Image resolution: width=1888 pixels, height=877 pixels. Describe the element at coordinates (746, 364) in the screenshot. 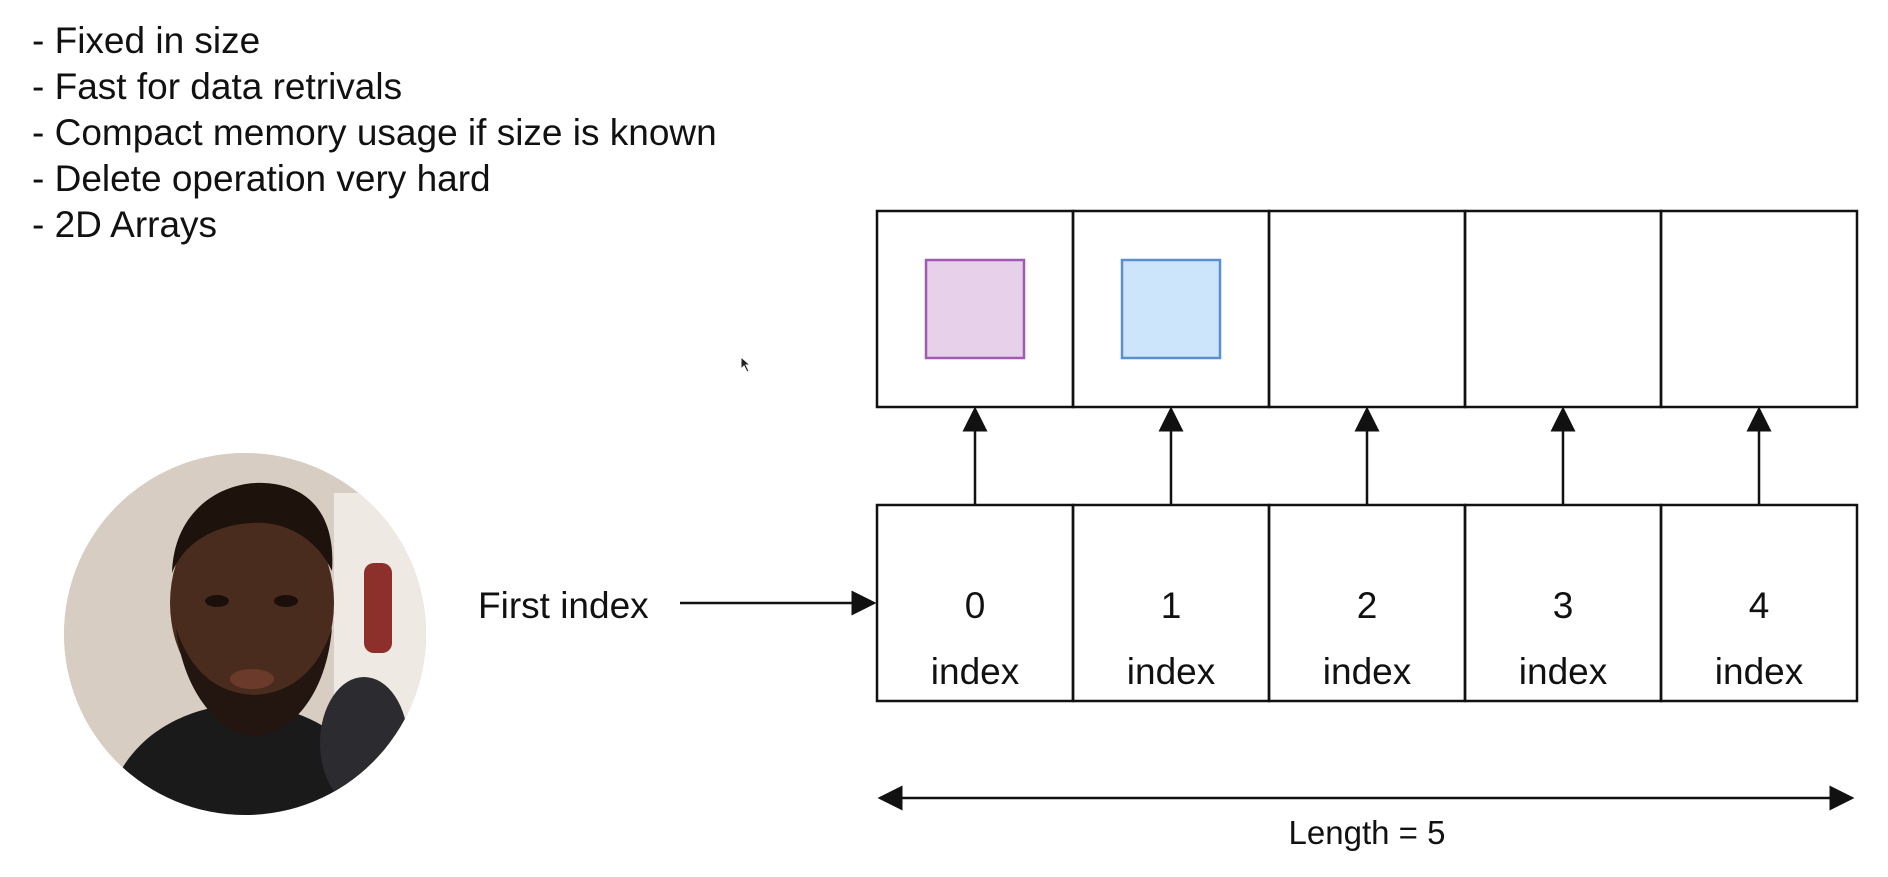

I see `mouse-cursor-icon` at that location.